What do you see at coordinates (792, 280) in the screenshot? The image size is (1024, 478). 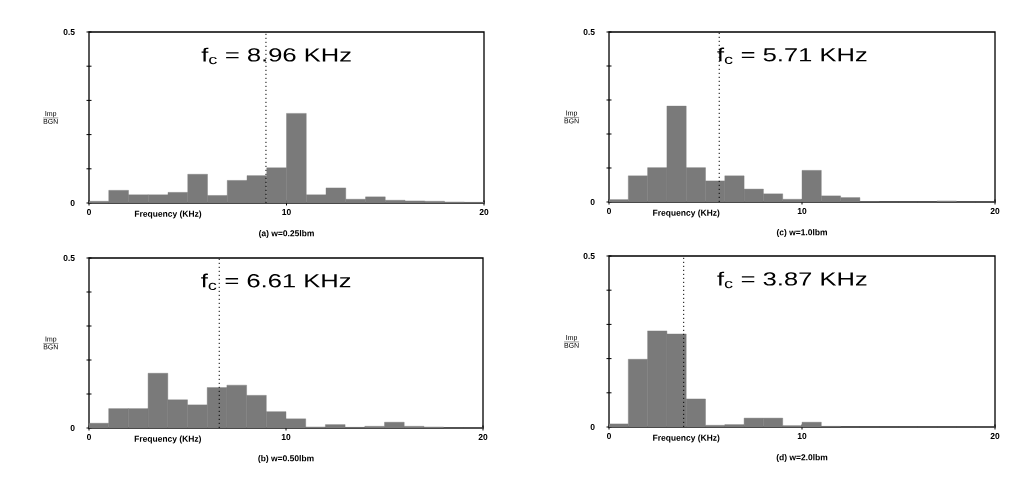 I see `ref-line-label: f$_{c}$ = 3.87 KHz` at bounding box center [792, 280].